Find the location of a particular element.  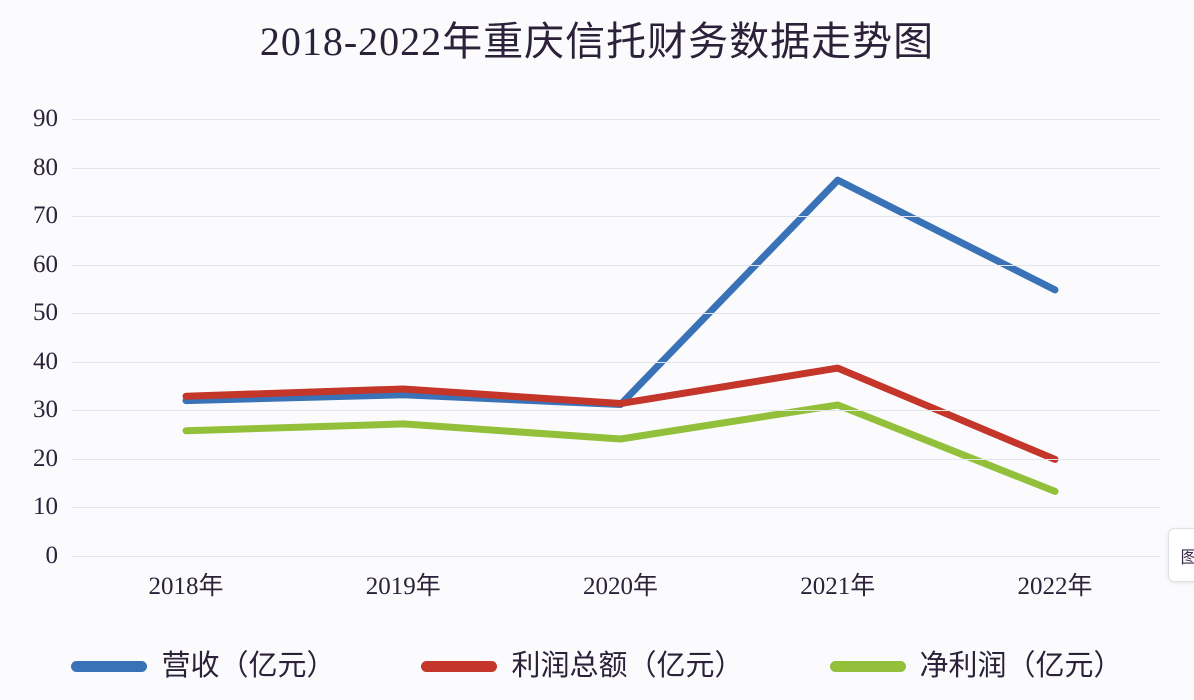

y-tick-label: 20 is located at coordinates (45, 458).